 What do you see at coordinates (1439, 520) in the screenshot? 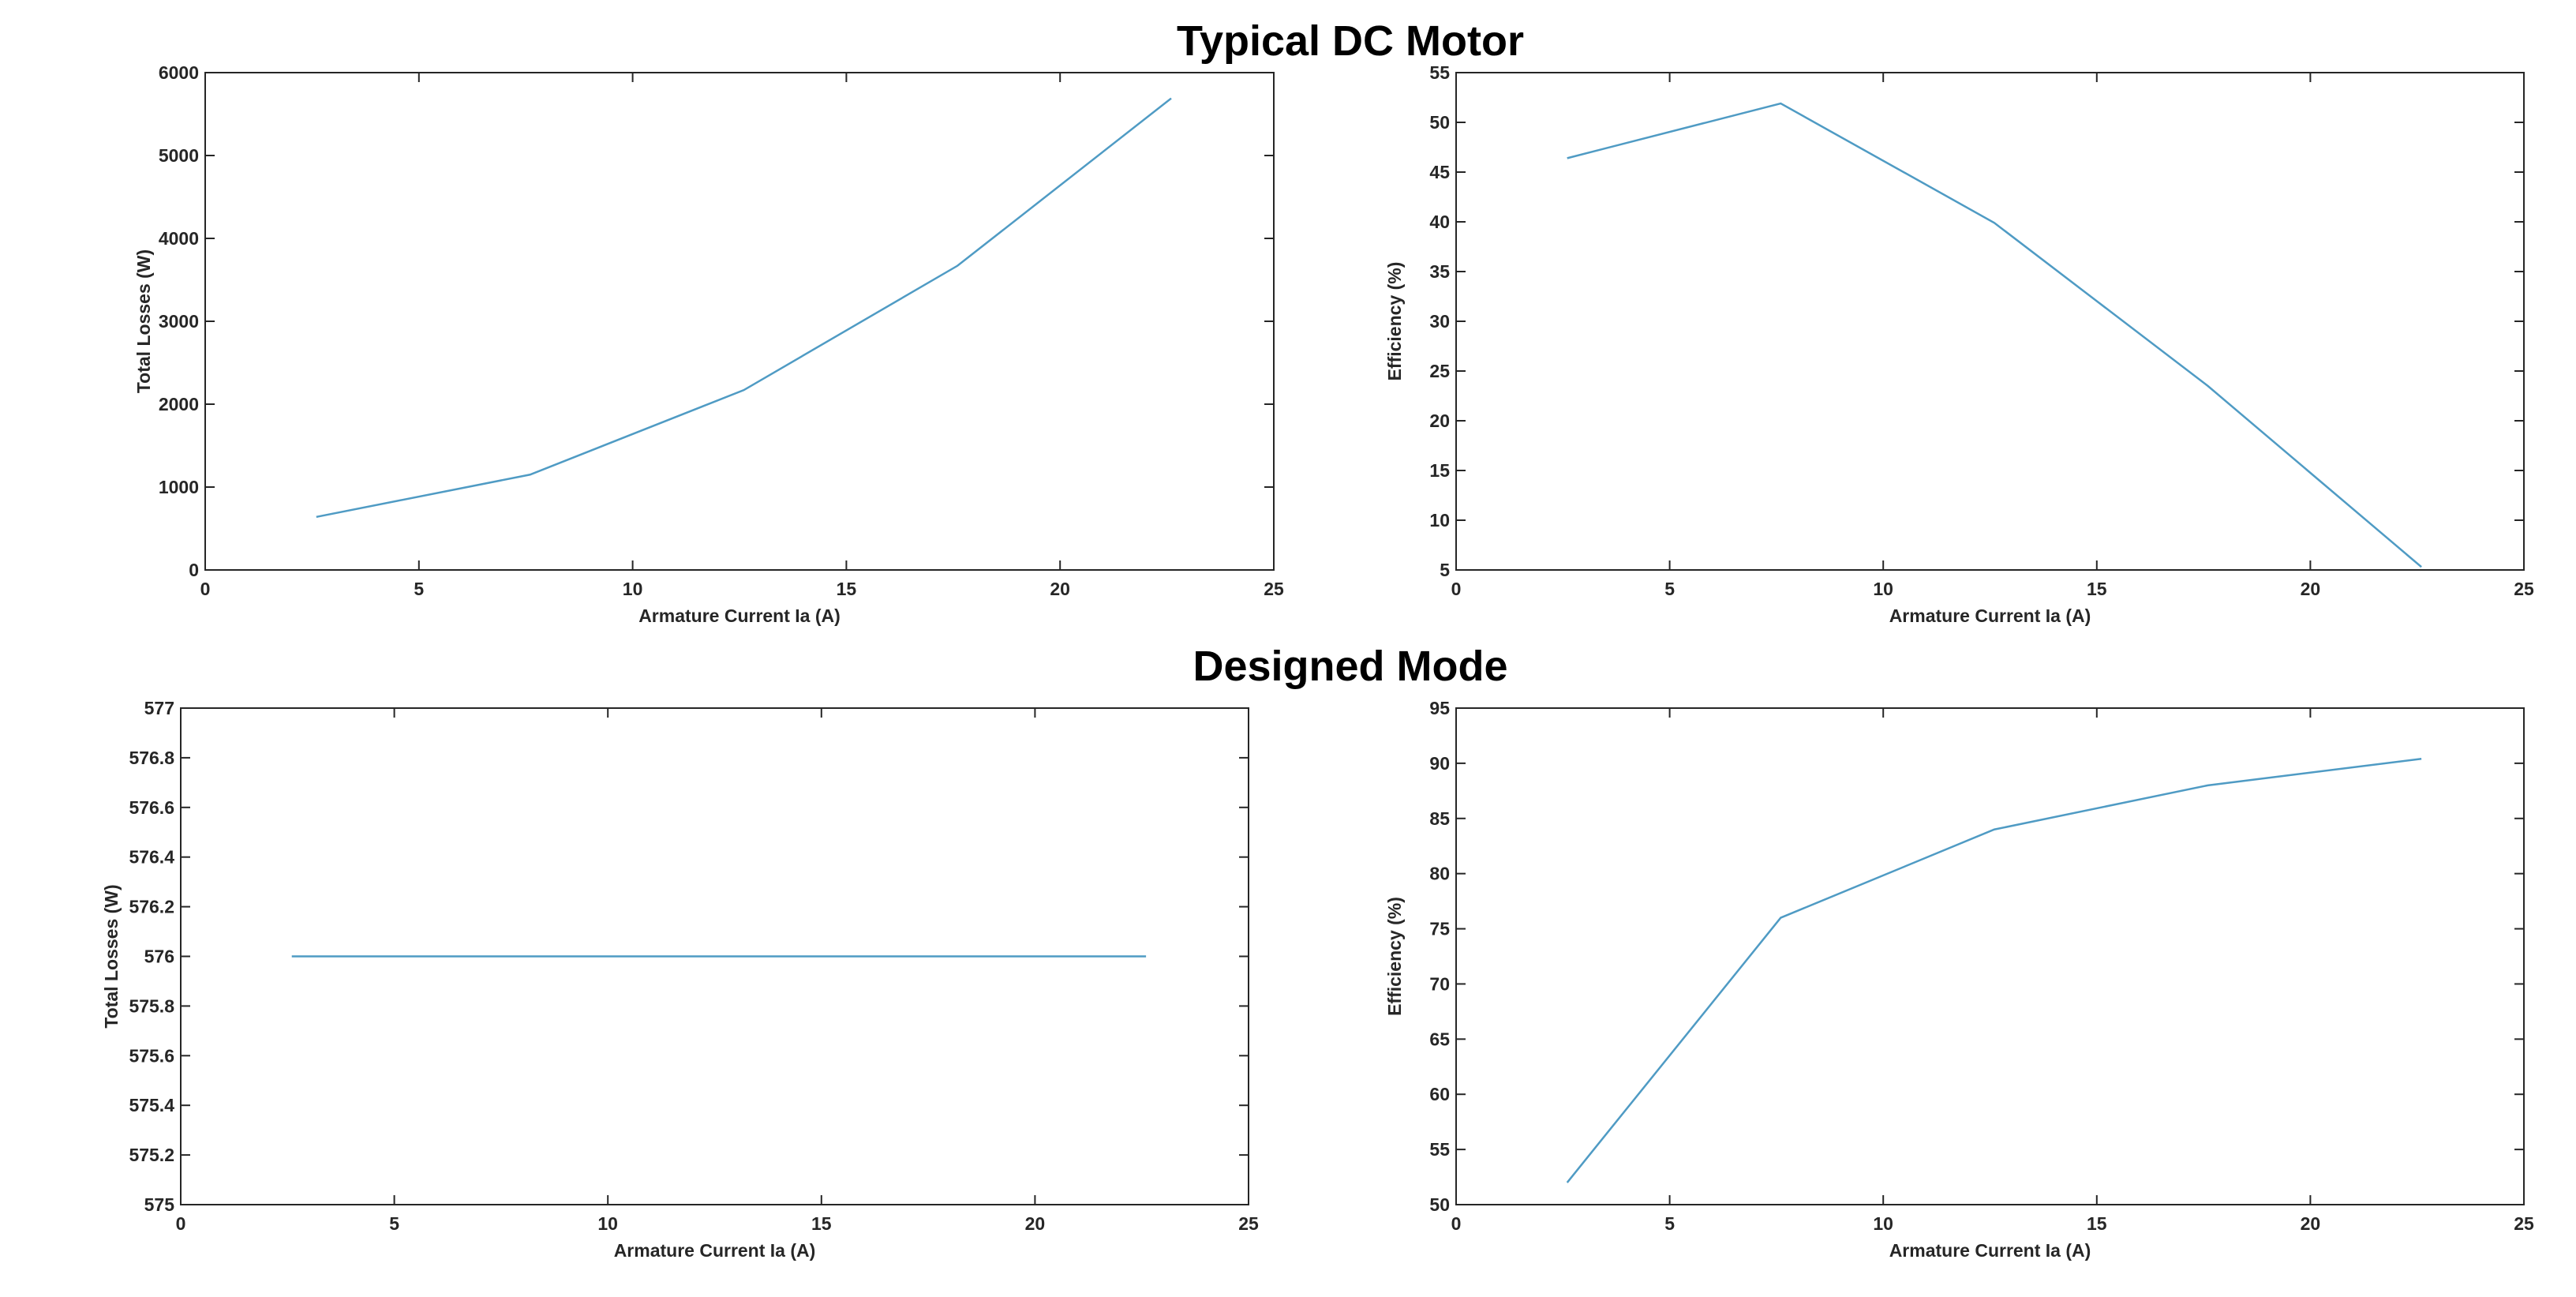
I see `y-tick-label: 10` at bounding box center [1439, 520].